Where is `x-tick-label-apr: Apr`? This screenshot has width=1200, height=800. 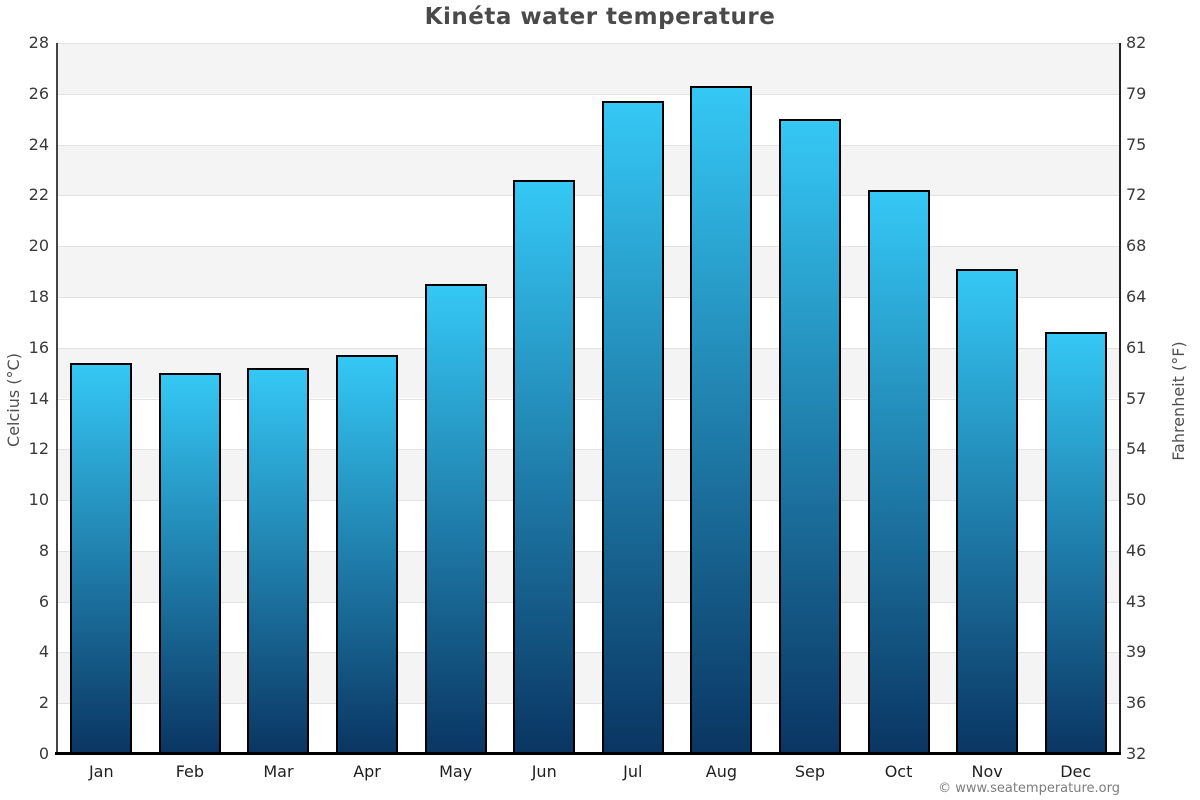 x-tick-label-apr: Apr is located at coordinates (367, 771).